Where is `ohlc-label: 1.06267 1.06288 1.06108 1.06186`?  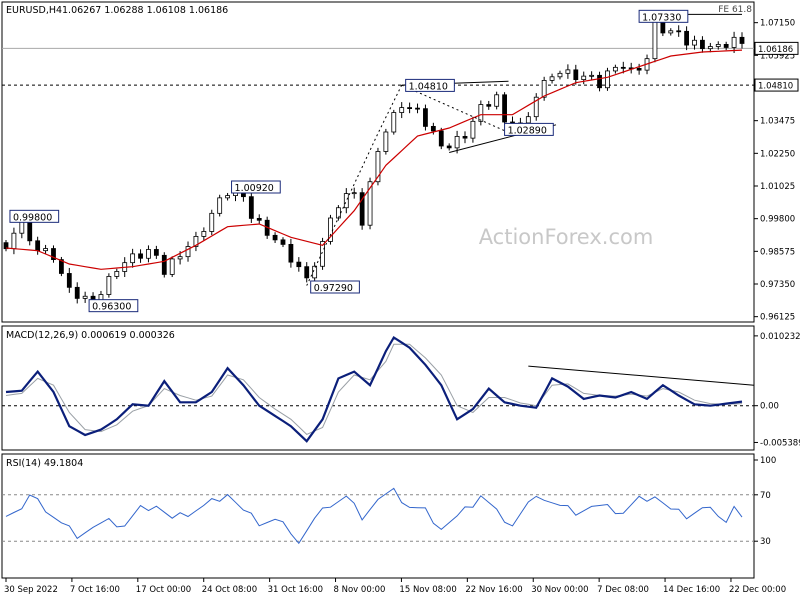 ohlc-label: 1.06267 1.06288 1.06108 1.06186 is located at coordinates (145, 10).